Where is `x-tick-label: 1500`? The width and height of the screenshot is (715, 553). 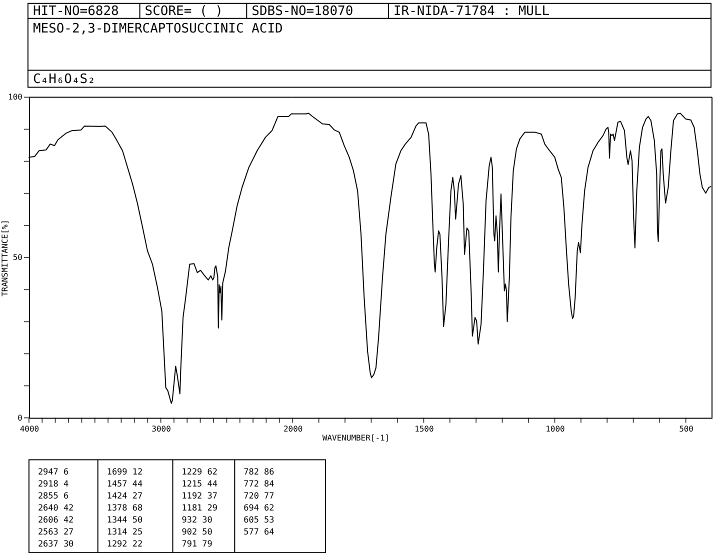 x-tick-label: 1500 is located at coordinates (424, 429).